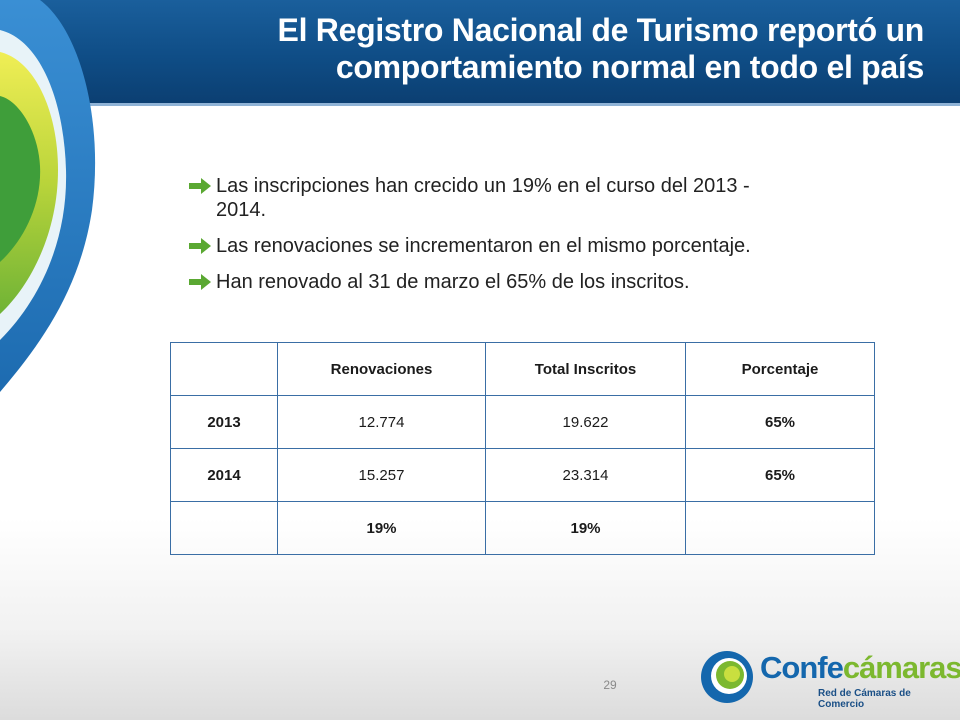 This screenshot has width=960, height=720. What do you see at coordinates (585, 475) in the screenshot?
I see `table-cell: 23.314` at bounding box center [585, 475].